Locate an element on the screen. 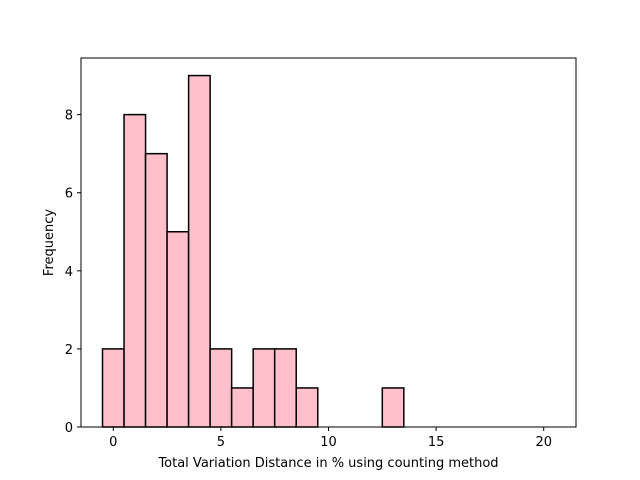 The height and width of the screenshot is (480, 640). x-tick-label: 0 is located at coordinates (113, 442).